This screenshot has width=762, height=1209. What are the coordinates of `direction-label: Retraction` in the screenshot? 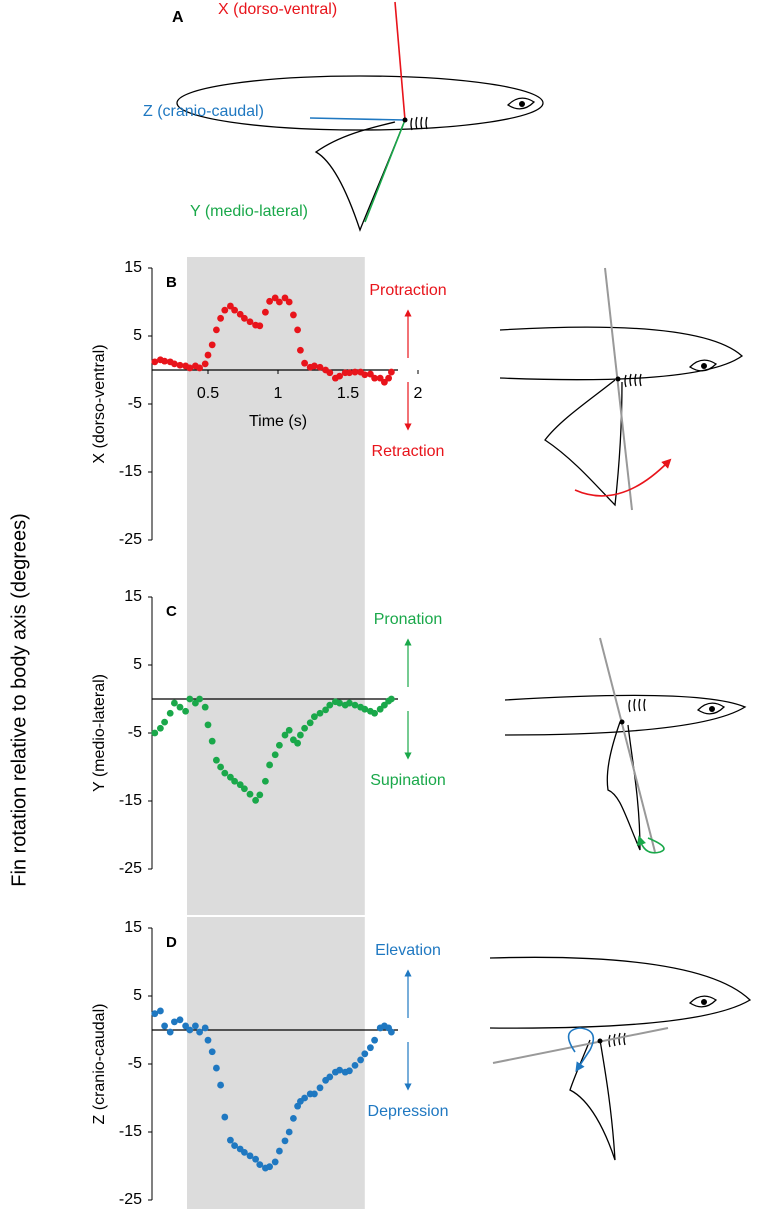 It's located at (408, 451).